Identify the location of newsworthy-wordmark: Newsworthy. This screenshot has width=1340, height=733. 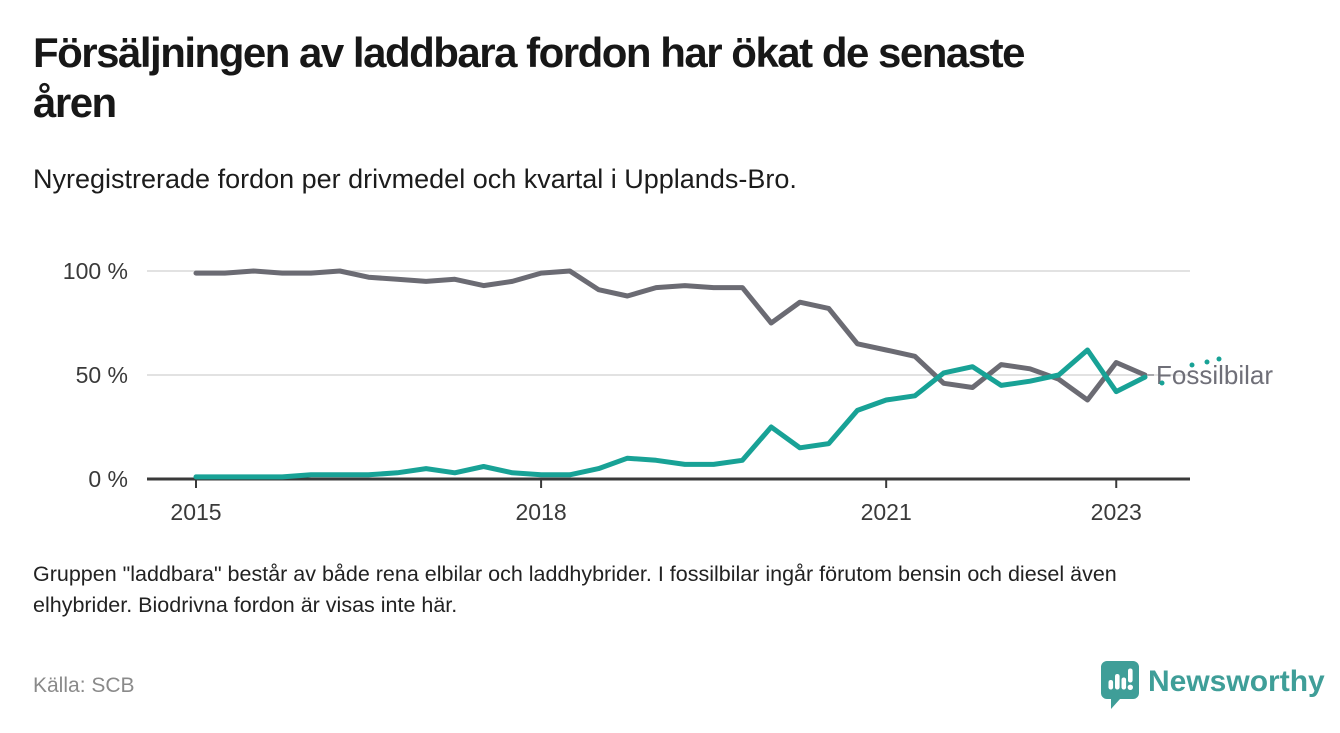
(1236, 681).